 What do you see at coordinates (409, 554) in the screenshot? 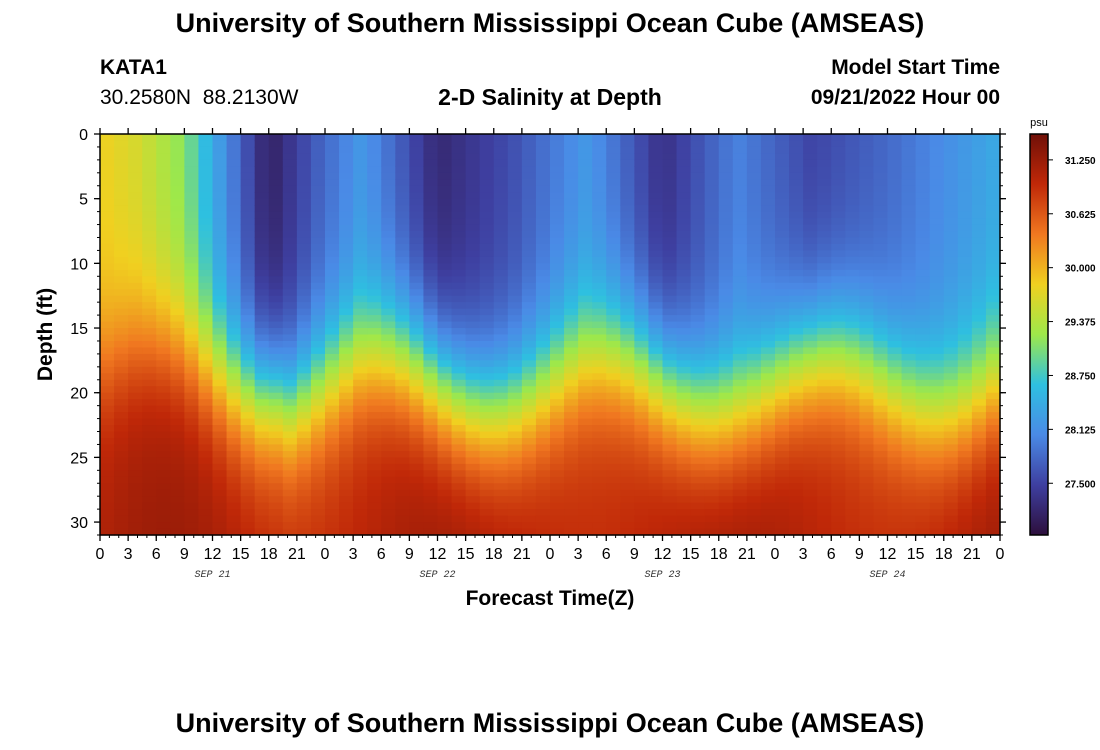
I see `x-tick-label: 9` at bounding box center [409, 554].